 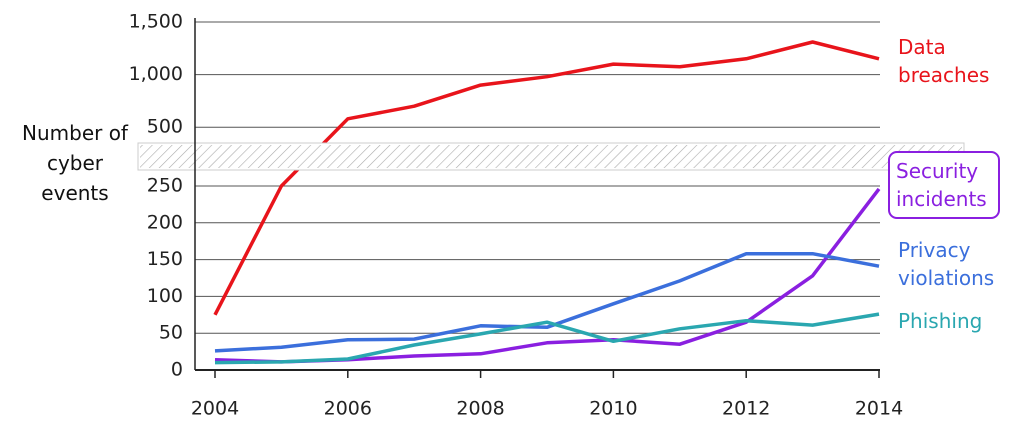 What do you see at coordinates (177, 370) in the screenshot?
I see `y-tick-label: 0` at bounding box center [177, 370].